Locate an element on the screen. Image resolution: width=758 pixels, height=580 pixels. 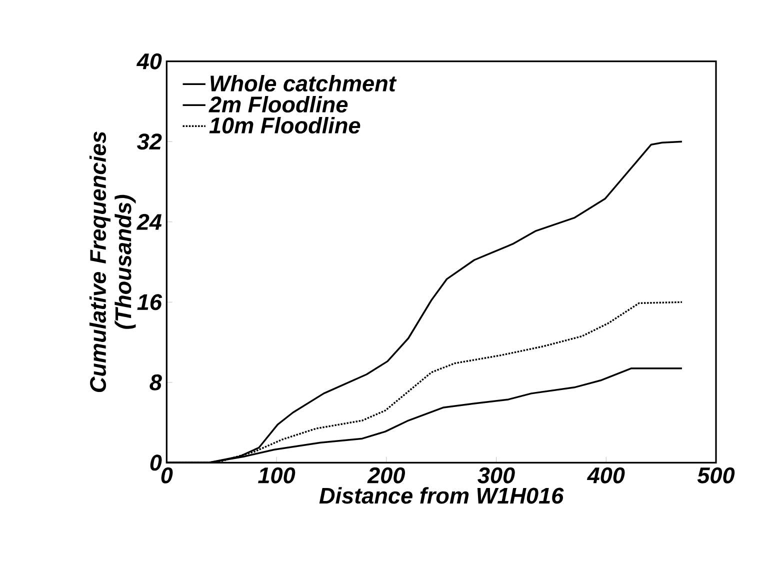
y-tick-label: 8 is located at coordinates (156, 382).